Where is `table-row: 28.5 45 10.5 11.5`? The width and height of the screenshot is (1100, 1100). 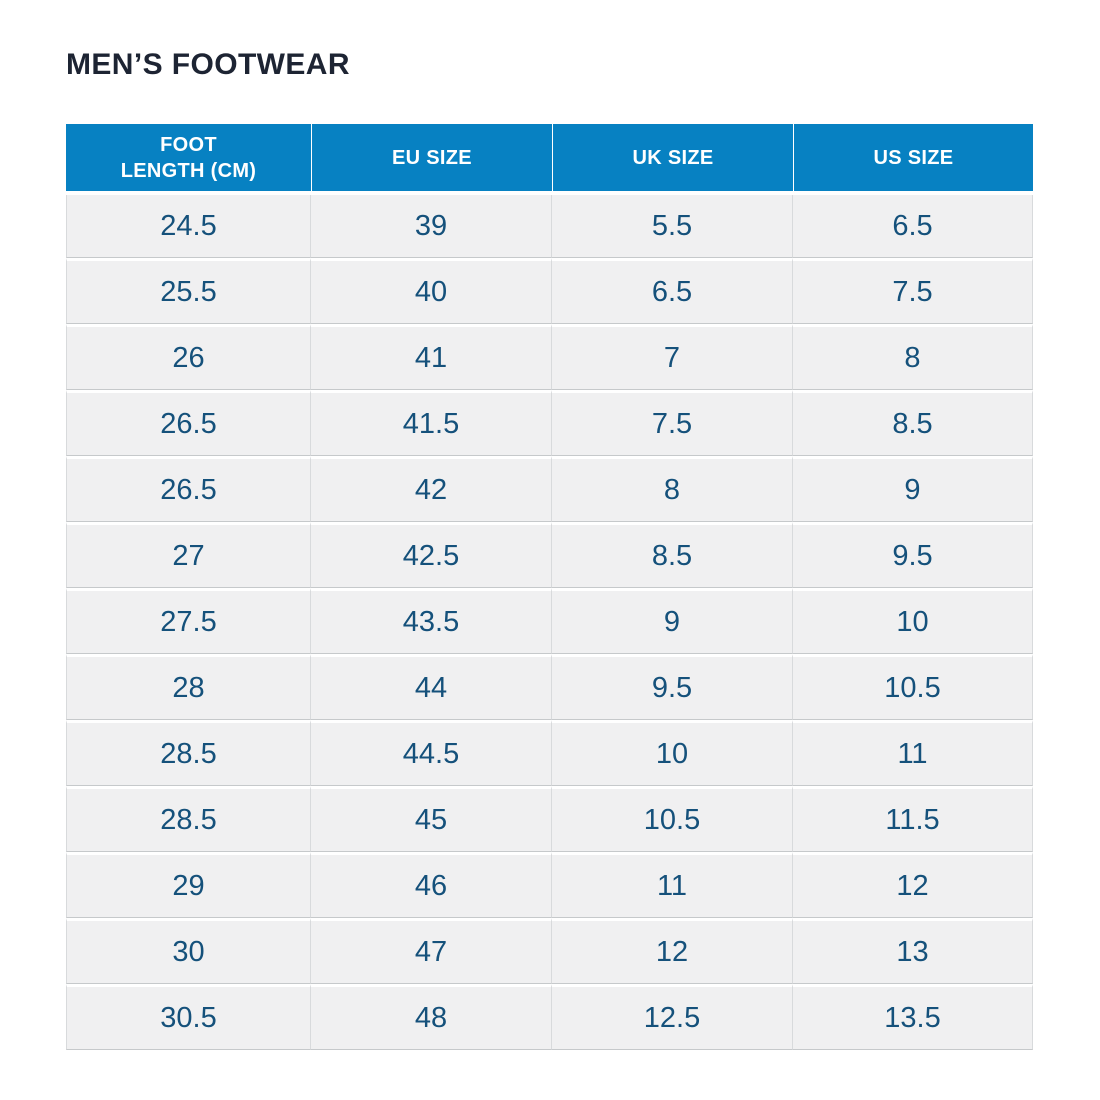
table-row: 28.5 45 10.5 11.5 is located at coordinates (549, 819).